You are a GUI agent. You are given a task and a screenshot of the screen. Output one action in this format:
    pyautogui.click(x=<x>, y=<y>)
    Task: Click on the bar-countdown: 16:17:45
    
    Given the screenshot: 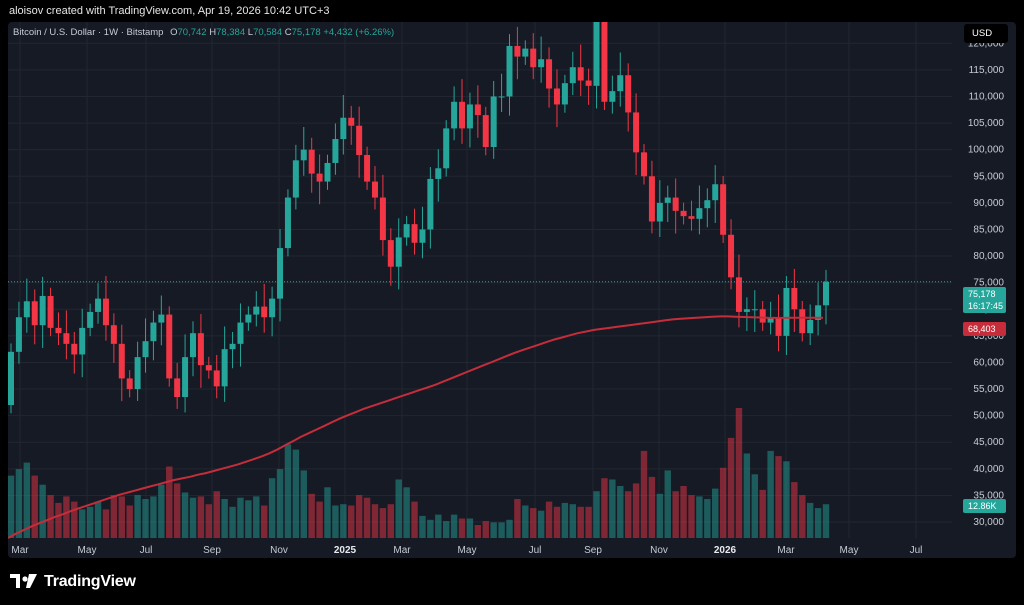 What is the action you would take?
    pyautogui.click(x=986, y=306)
    